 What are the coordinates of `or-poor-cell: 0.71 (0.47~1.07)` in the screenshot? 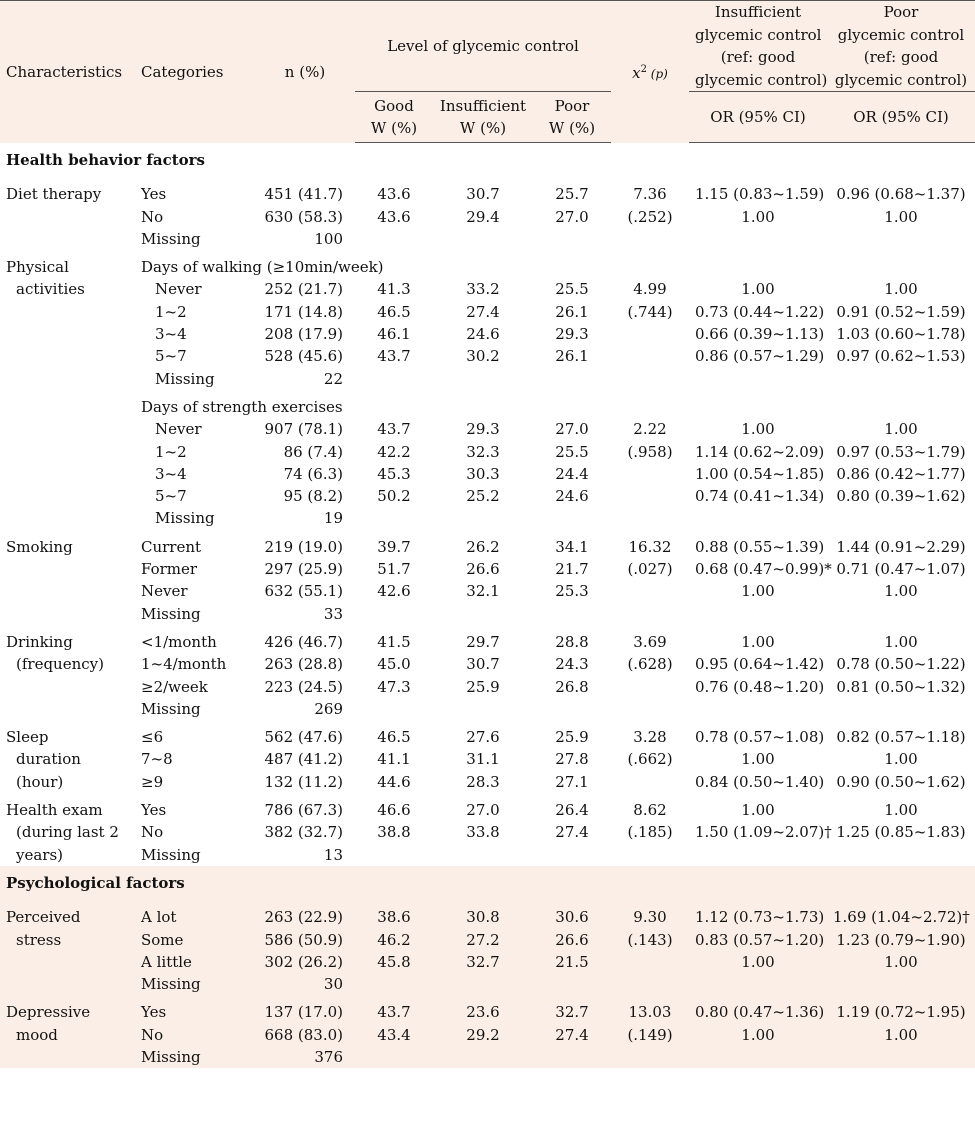 It's located at (901, 569).